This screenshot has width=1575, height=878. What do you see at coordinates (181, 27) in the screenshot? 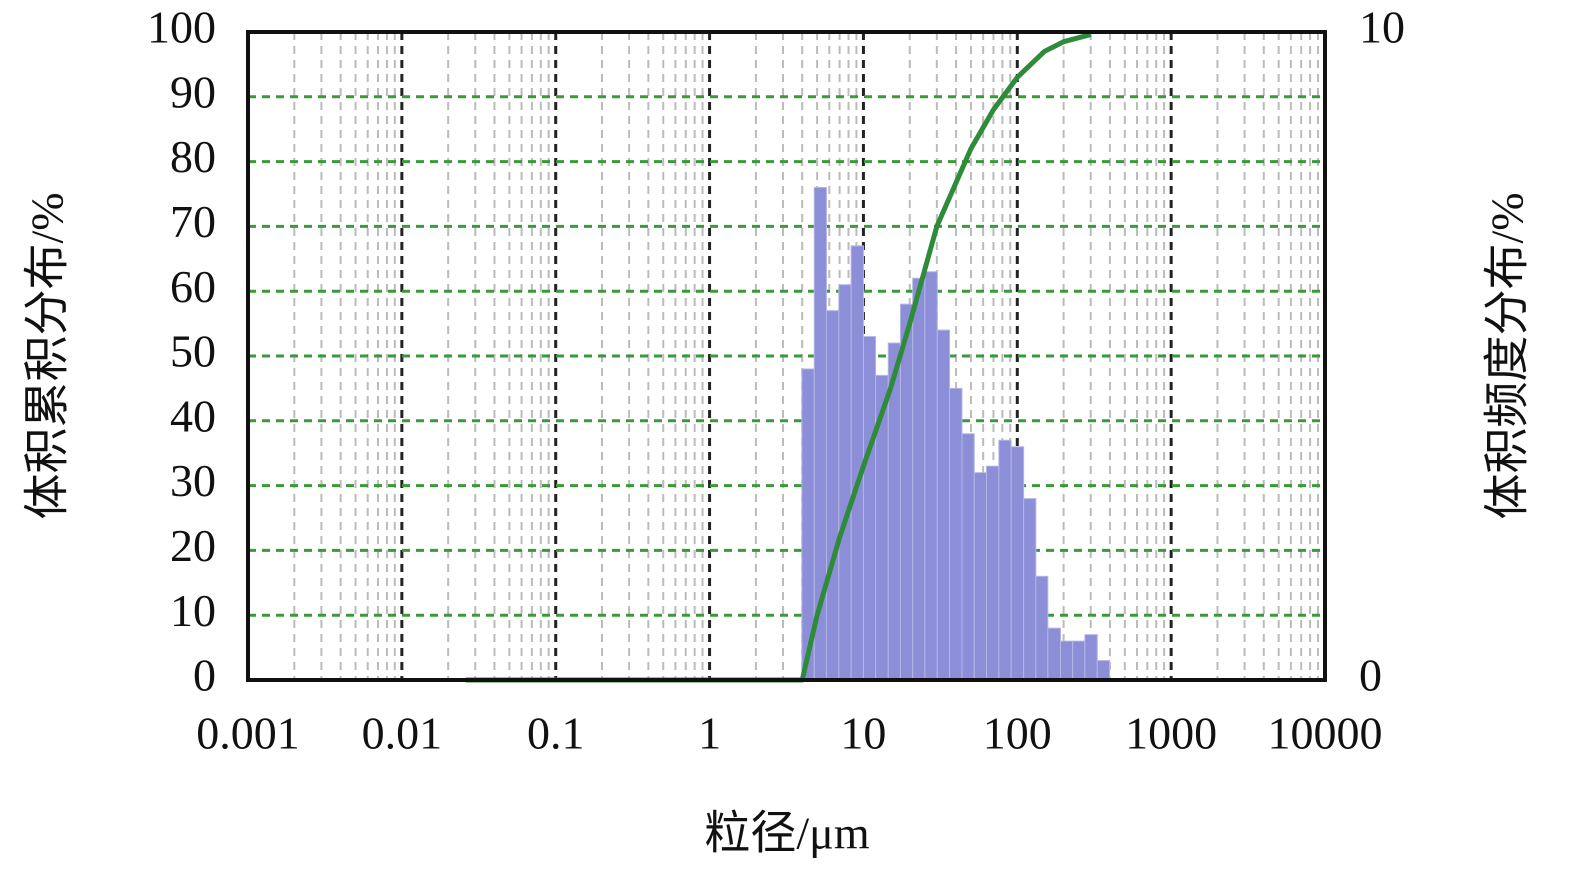
I see `y-tick-label: 100` at bounding box center [181, 27].